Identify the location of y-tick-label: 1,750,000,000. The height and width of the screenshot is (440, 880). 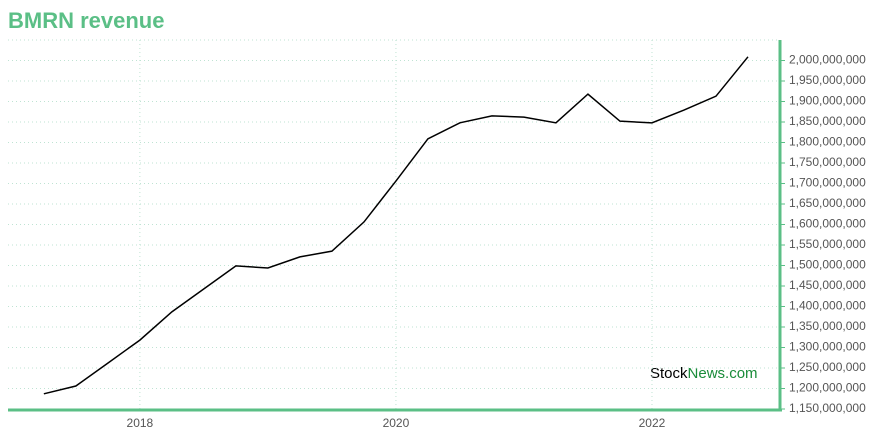
(827, 162).